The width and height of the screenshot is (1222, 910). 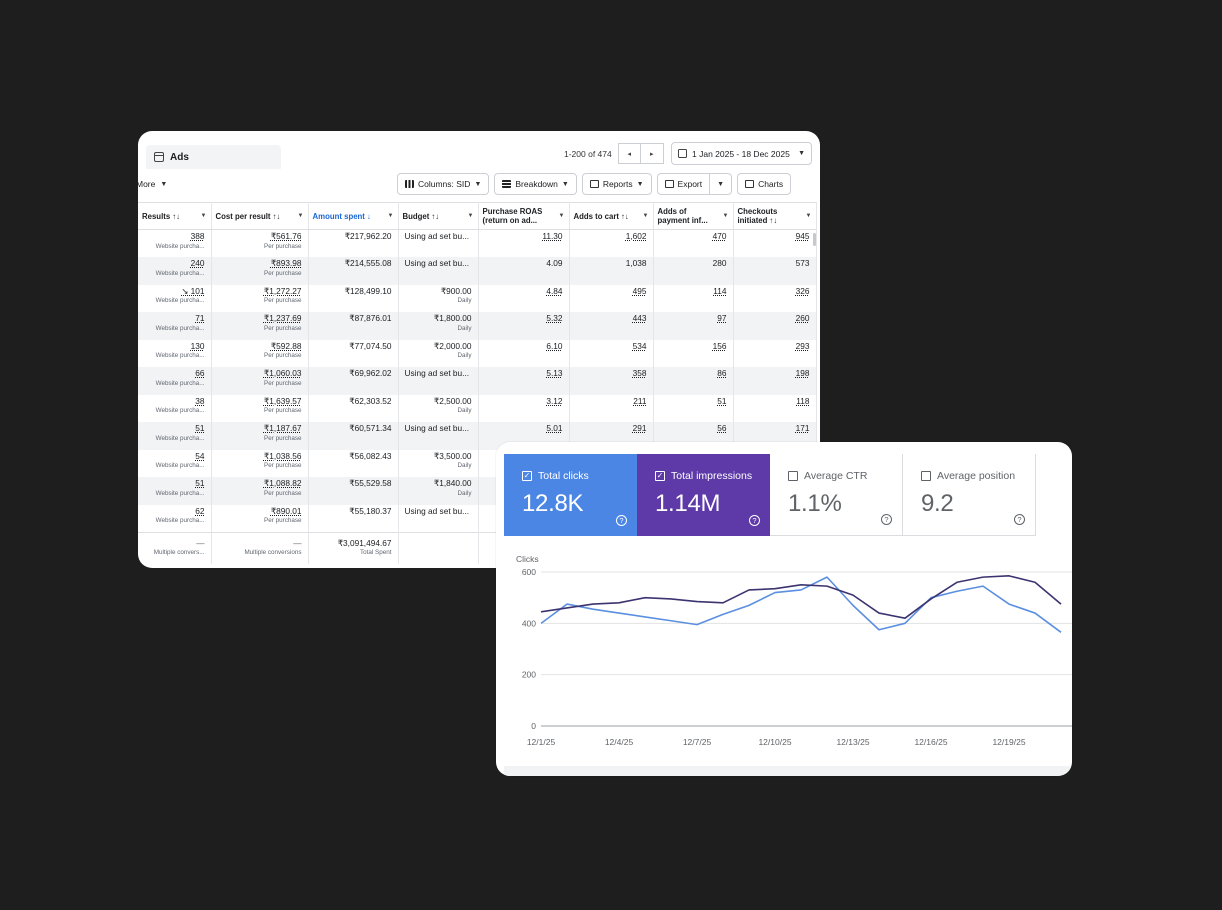 What do you see at coordinates (554, 345) in the screenshot?
I see `roas-value: 6.10` at bounding box center [554, 345].